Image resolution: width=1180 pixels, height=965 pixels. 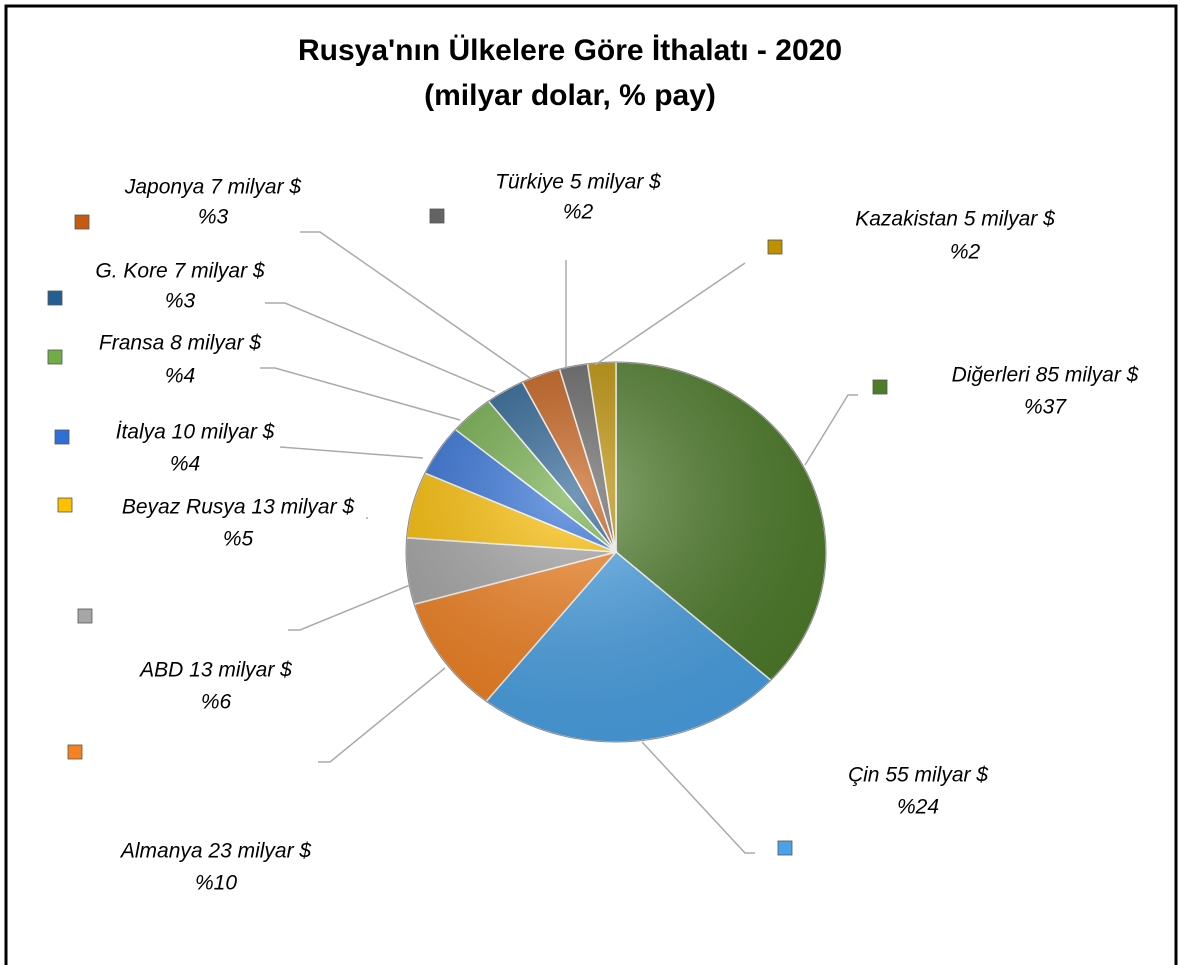 What do you see at coordinates (215, 670) in the screenshot?
I see `data-label: ABD 13 milyar $` at bounding box center [215, 670].